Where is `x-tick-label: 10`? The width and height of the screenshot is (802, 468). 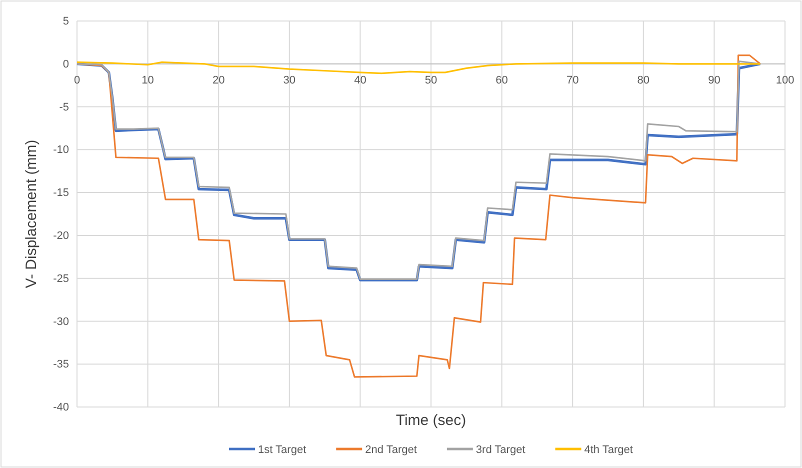 x-tick-label: 10 is located at coordinates (148, 80).